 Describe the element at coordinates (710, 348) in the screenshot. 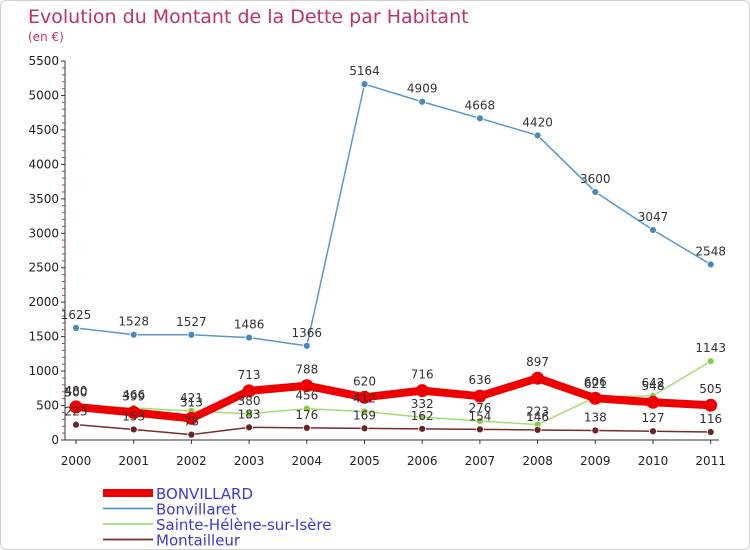

I see `data-label-sainte-helene-sur-isere: 1143` at that location.